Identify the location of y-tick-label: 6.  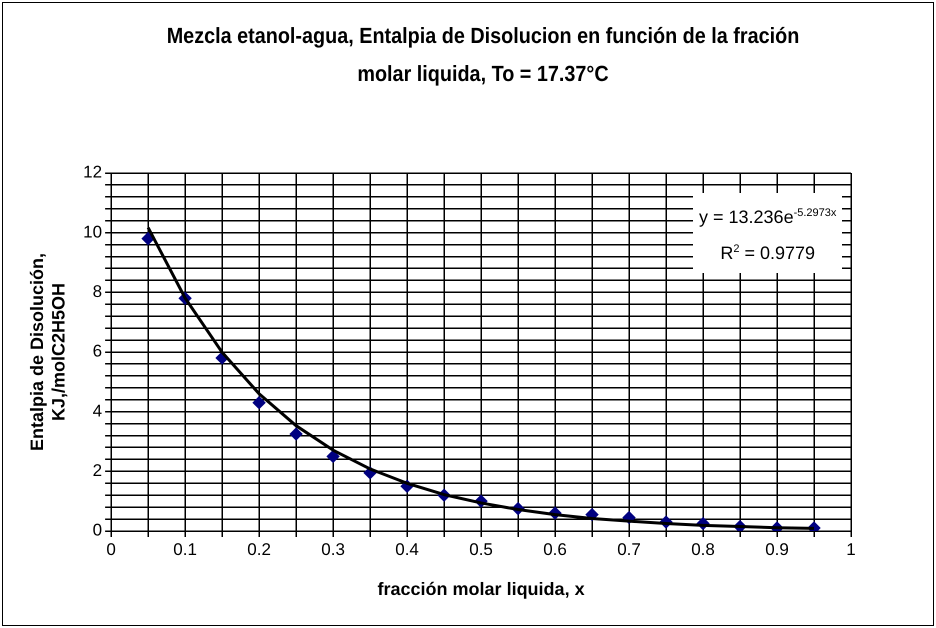
(97, 351).